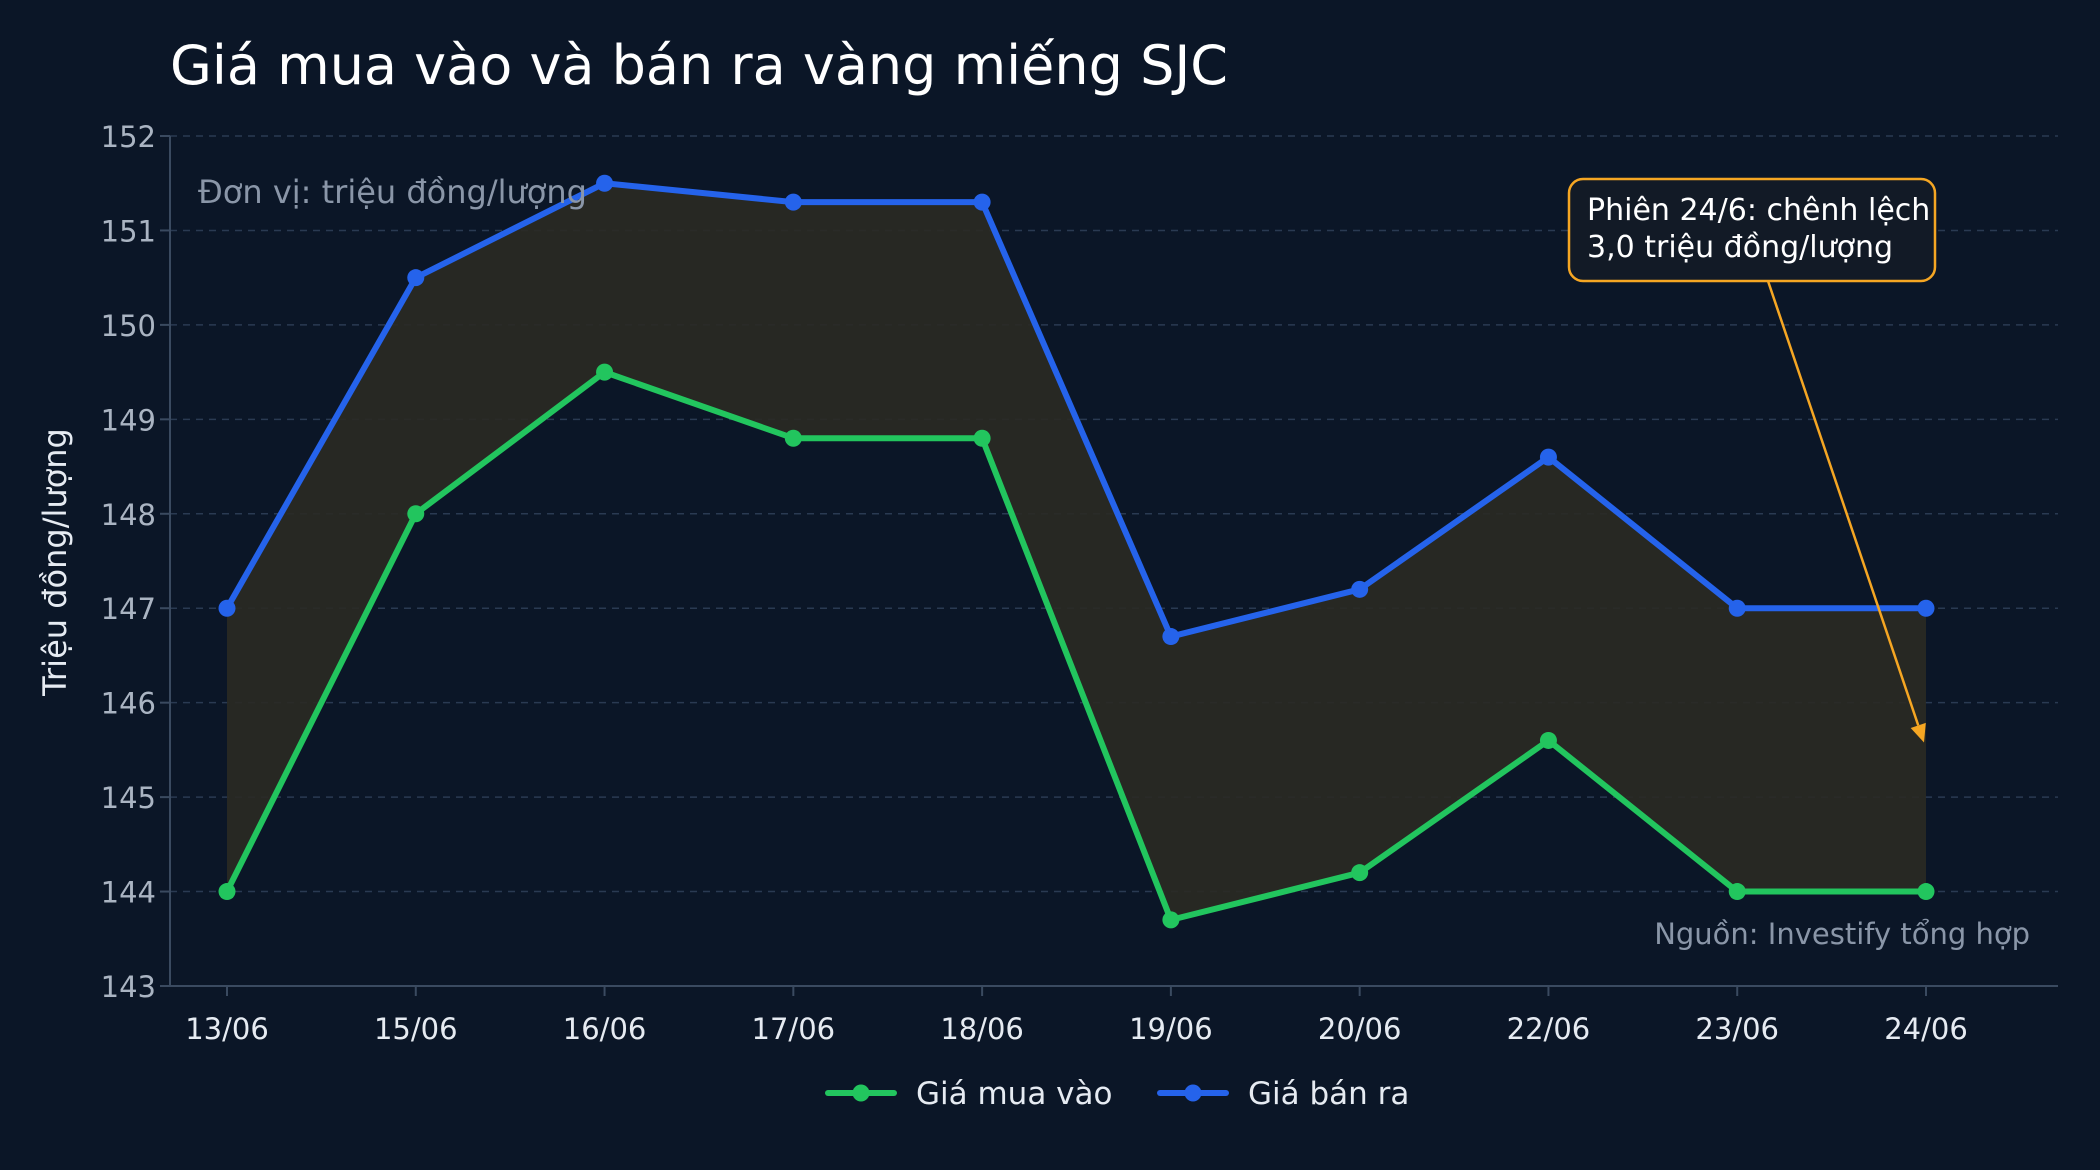 The height and width of the screenshot is (1170, 2100). I want to click on annotation-arrow-line, so click(1843, 503).